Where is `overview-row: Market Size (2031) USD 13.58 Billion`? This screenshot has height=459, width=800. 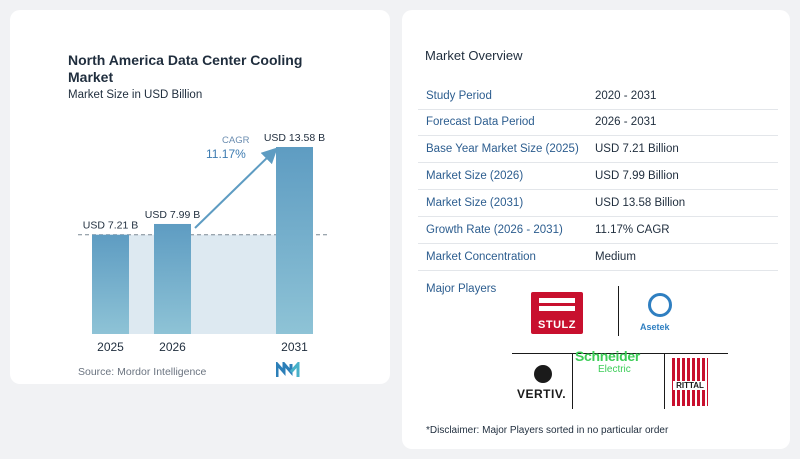 overview-row: Market Size (2031) USD 13.58 Billion is located at coordinates (598, 204).